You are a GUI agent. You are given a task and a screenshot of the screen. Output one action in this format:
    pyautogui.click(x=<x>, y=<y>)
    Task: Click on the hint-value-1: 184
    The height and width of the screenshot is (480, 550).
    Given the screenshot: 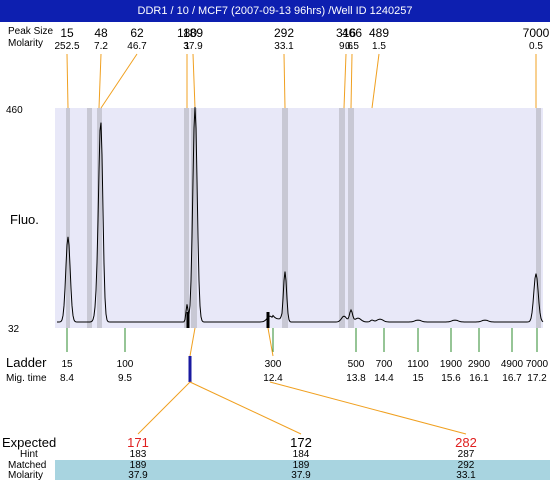 What is the action you would take?
    pyautogui.click(x=301, y=454)
    